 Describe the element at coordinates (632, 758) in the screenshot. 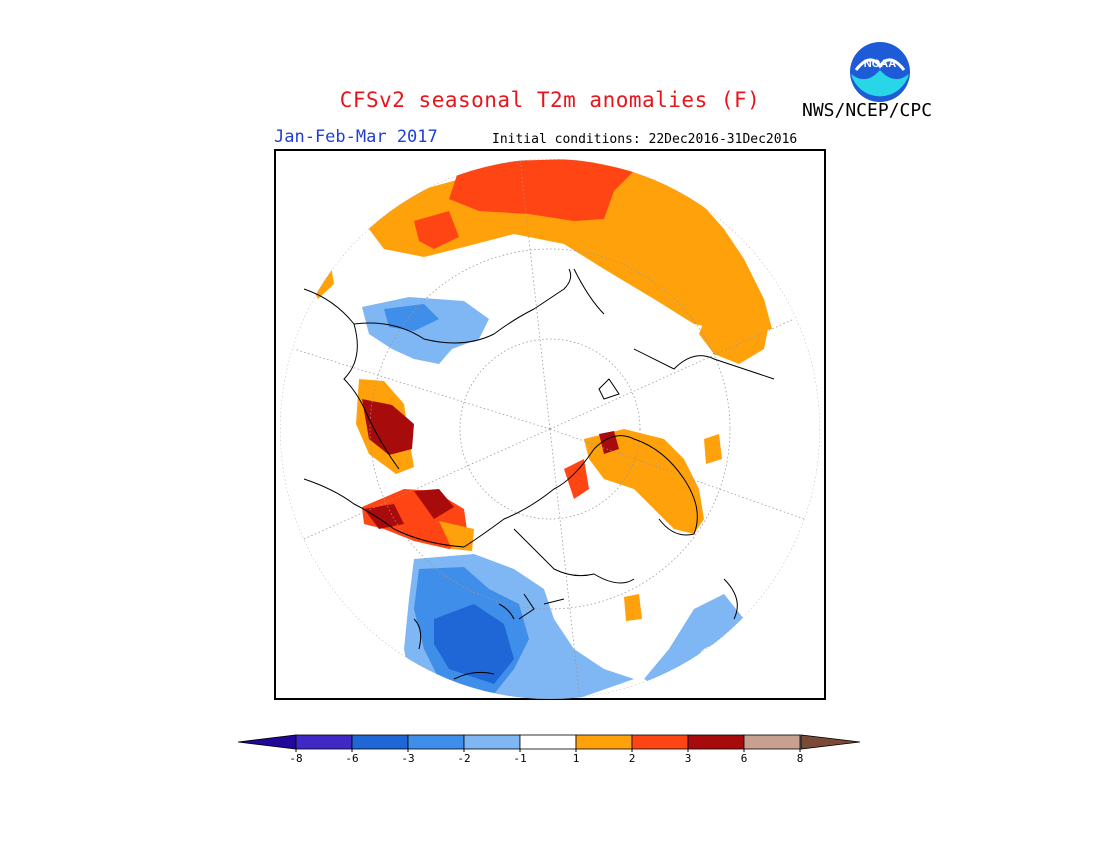

I see `colorbar-tick-label: 2` at that location.